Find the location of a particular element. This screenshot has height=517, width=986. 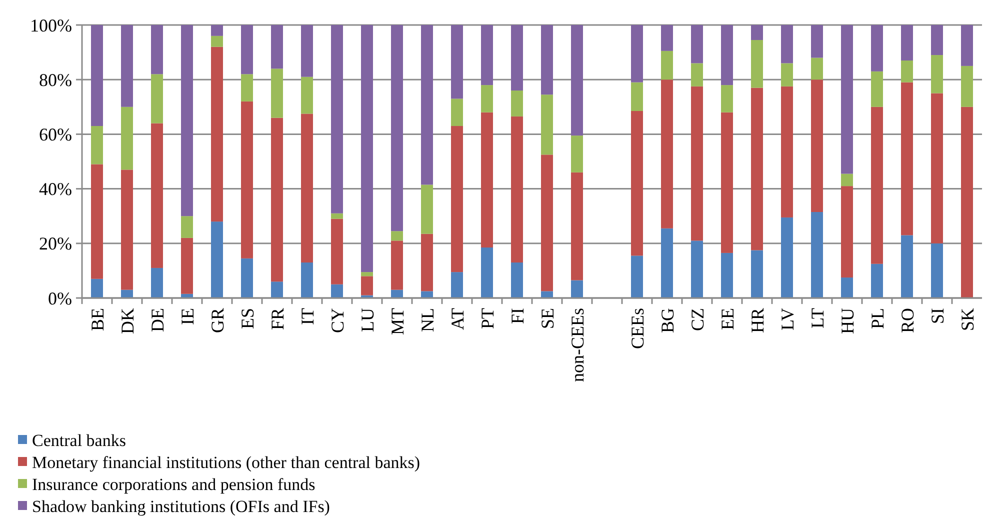

x-tick-label: LV is located at coordinates (787, 319).